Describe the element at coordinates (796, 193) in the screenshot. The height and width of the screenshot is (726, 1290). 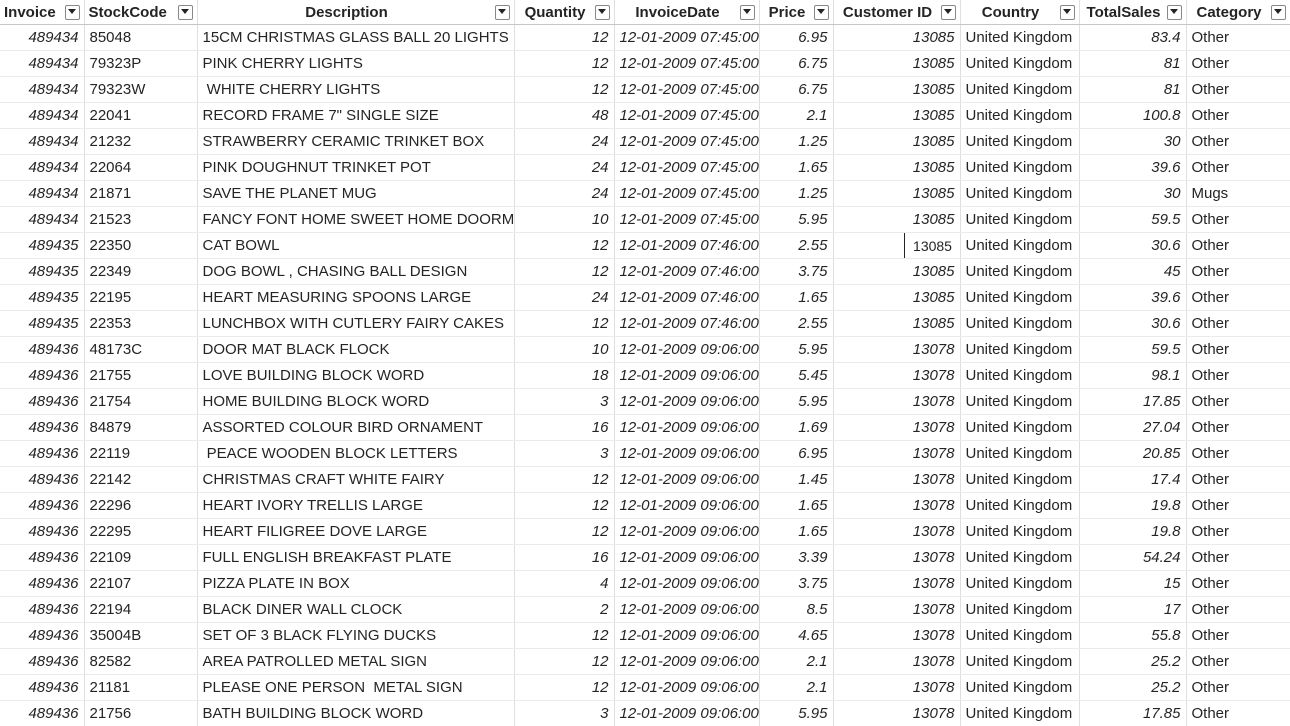
I see `cell-price: 1.25` at that location.